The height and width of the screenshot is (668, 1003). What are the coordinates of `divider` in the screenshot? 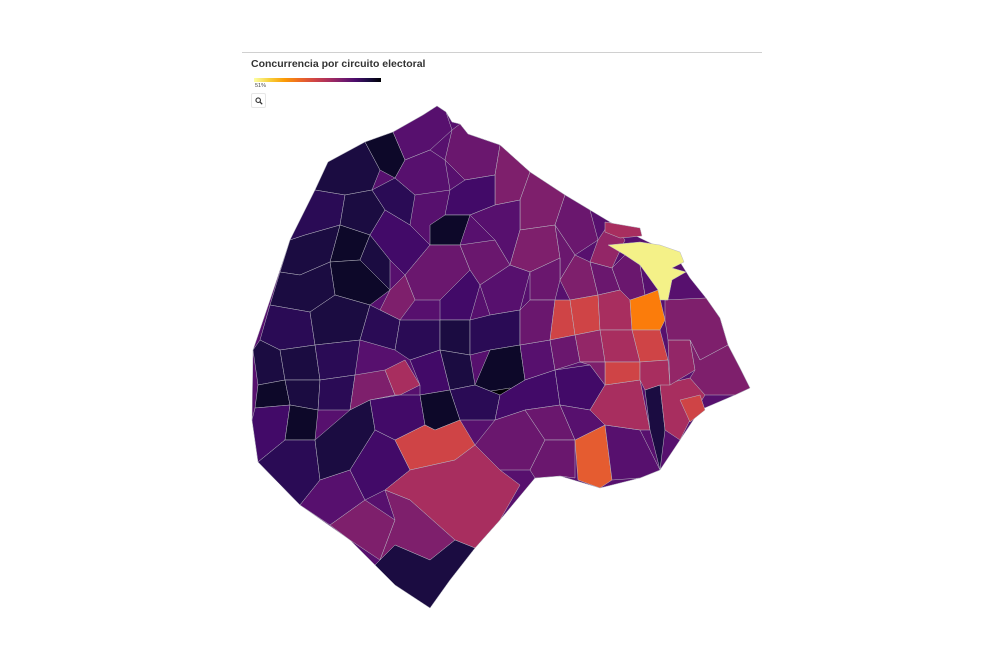 It's located at (502, 52).